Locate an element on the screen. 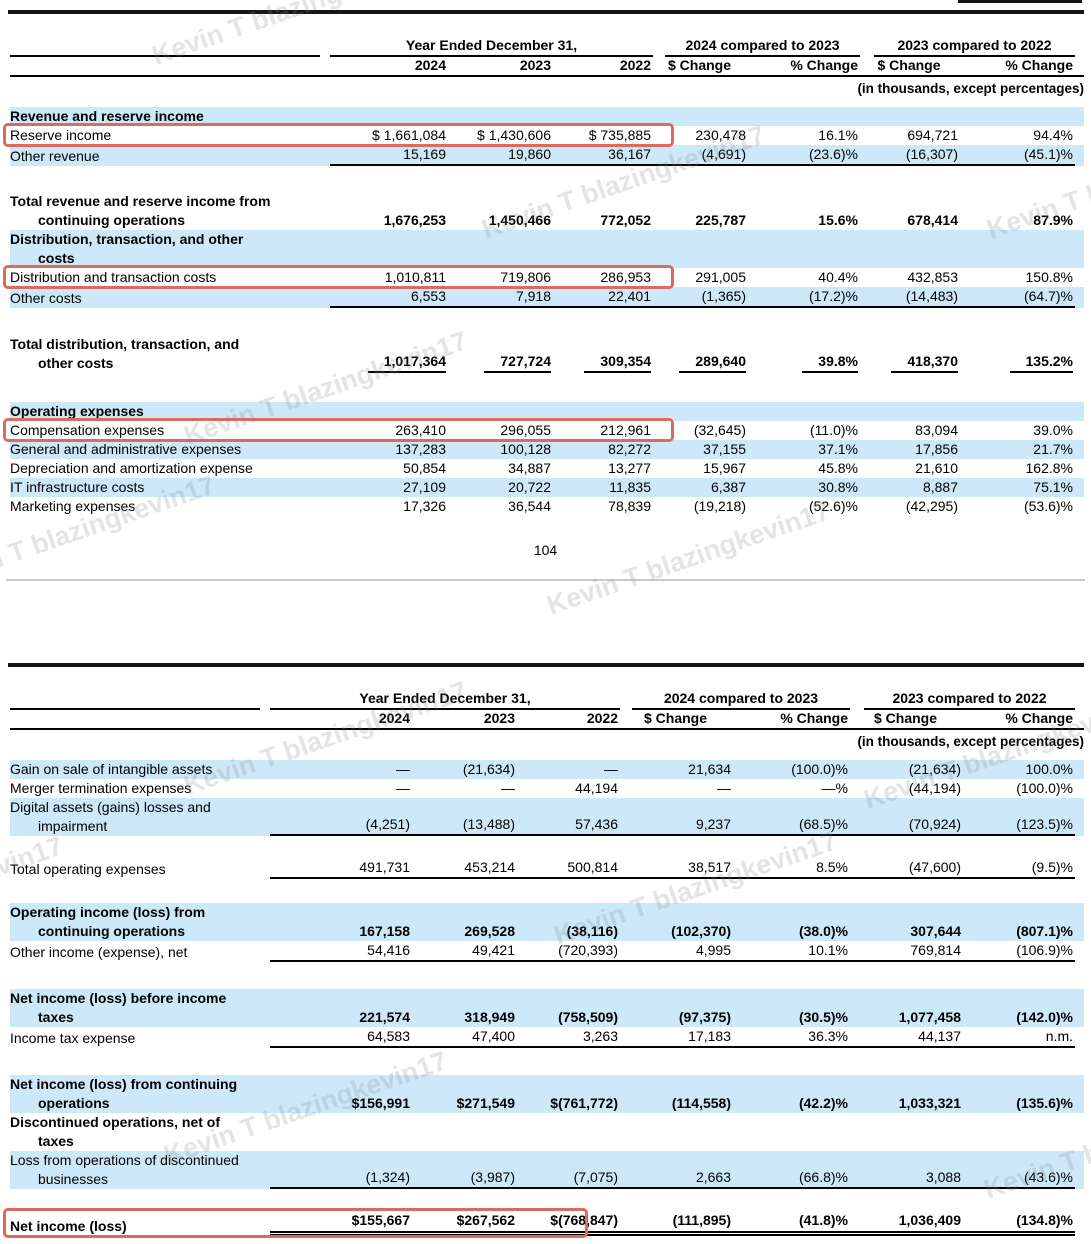 This screenshot has width=1091, height=1244. value-cell: 17,856 is located at coordinates (936, 449).